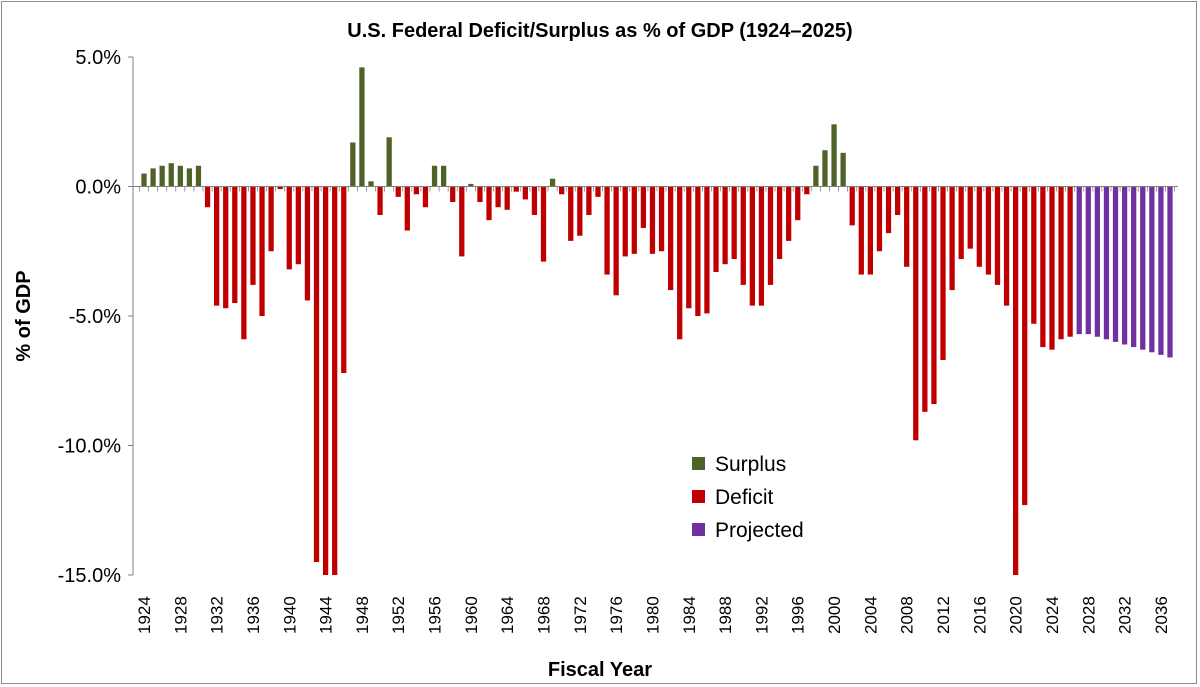 The width and height of the screenshot is (1200, 687). Describe the element at coordinates (435, 615) in the screenshot. I see `x-tick-label: 1956` at that location.